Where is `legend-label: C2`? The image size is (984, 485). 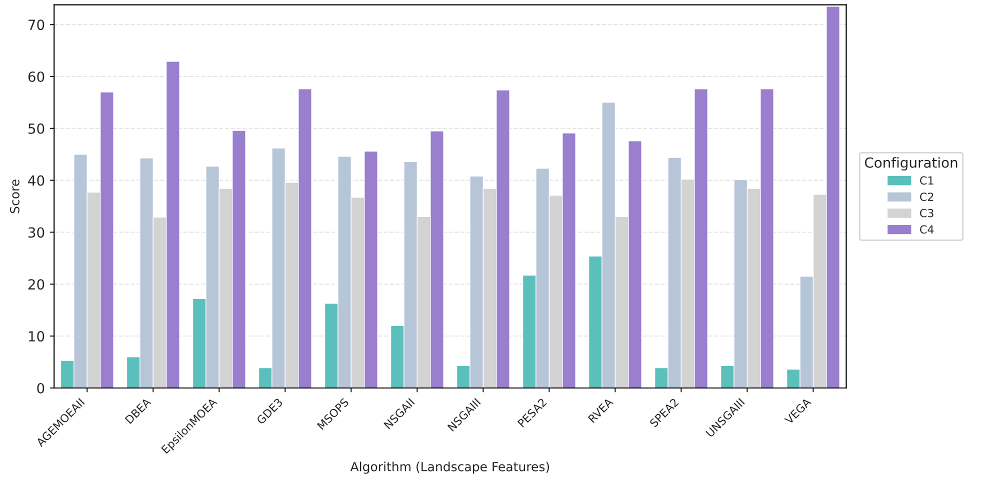
legend-label: C2 is located at coordinates (927, 196).